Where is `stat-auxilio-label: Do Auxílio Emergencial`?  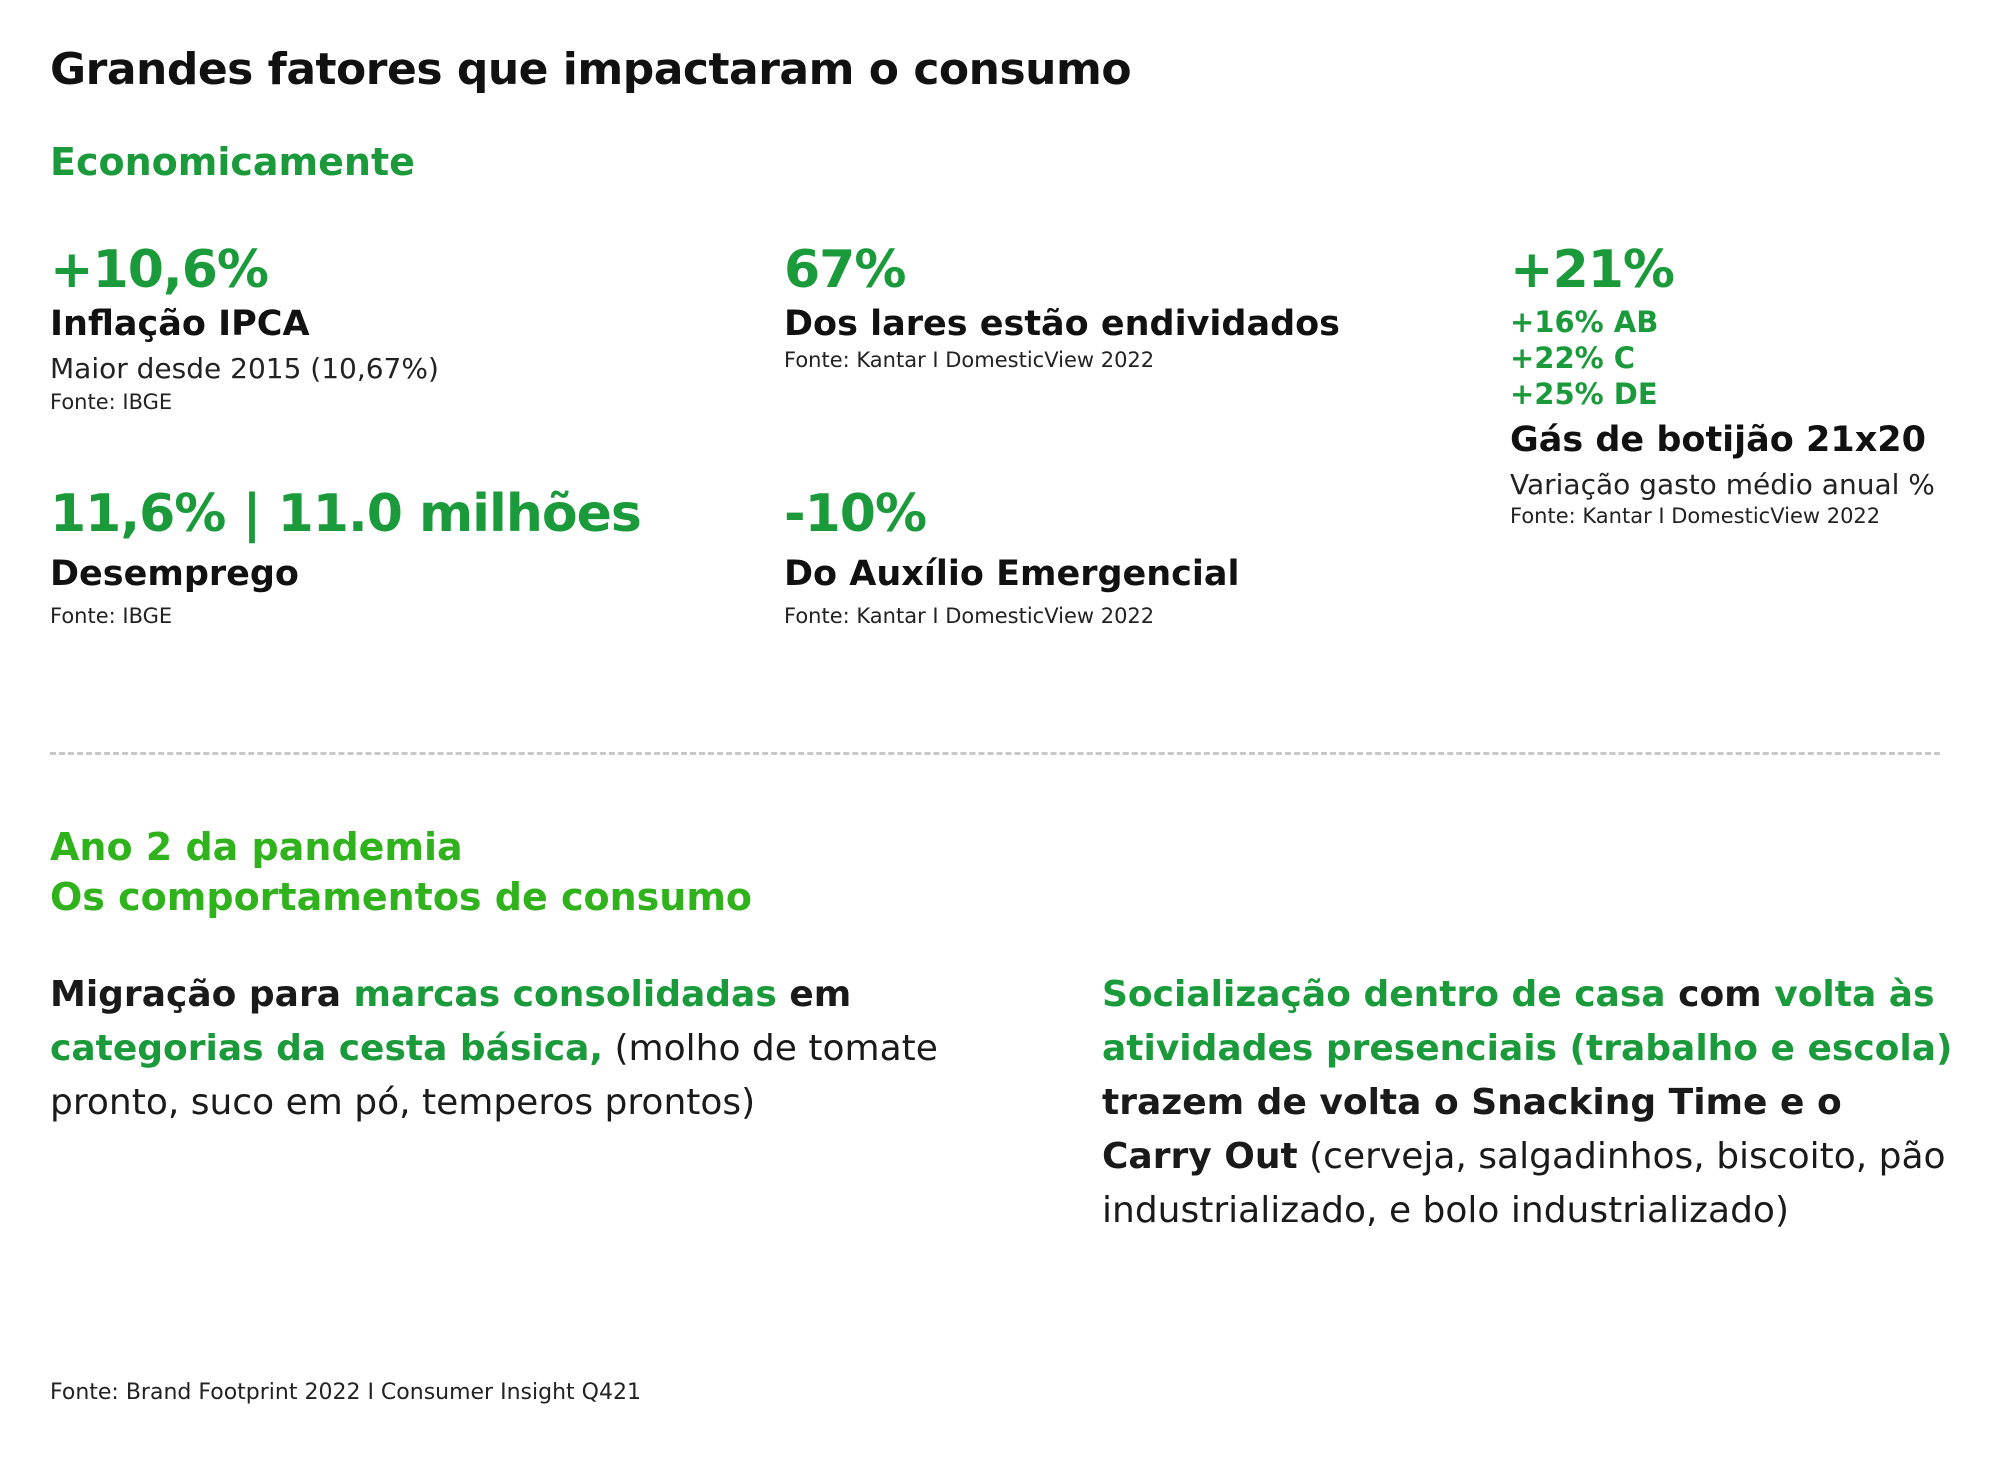 stat-auxilio-label: Do Auxílio Emergencial is located at coordinates (1012, 574).